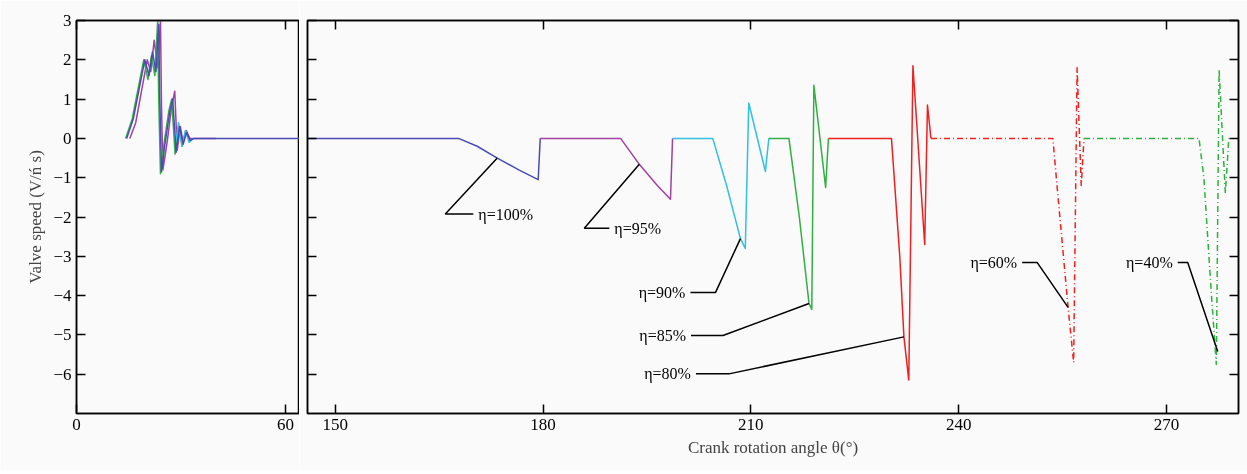 This screenshot has width=1247, height=474. What do you see at coordinates (62, 178) in the screenshot?
I see `y-tick-label: −1` at bounding box center [62, 178].